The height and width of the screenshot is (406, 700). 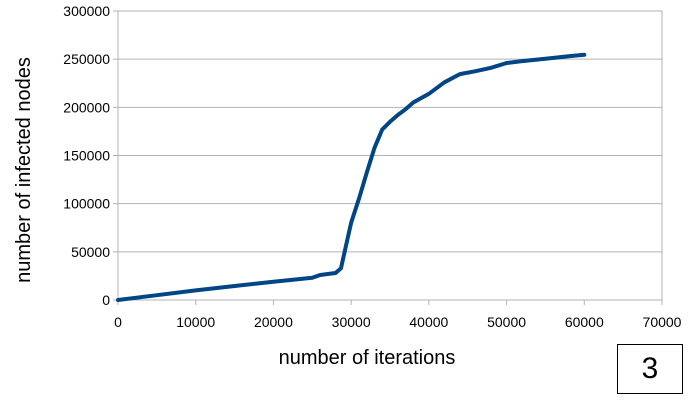 What do you see at coordinates (506, 322) in the screenshot?
I see `x-tick-label: 50000` at bounding box center [506, 322].